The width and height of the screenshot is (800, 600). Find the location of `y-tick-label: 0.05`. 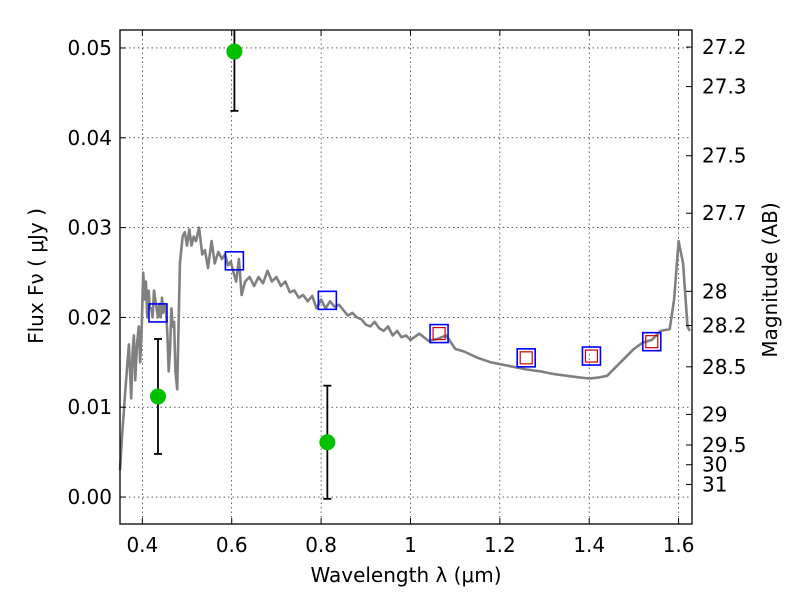

y-tick-label: 0.05 is located at coordinates (89, 48).